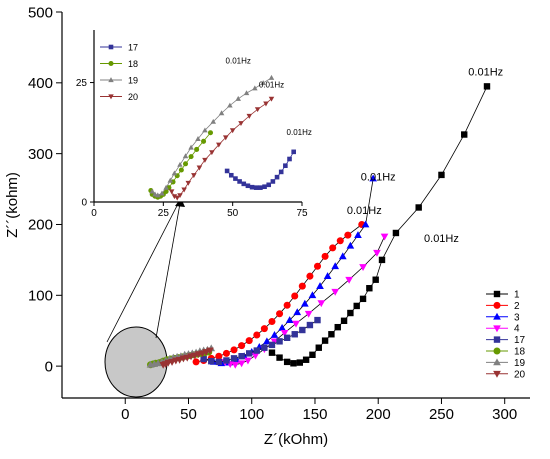 Image resolution: width=550 pixels, height=459 pixels. I want to click on legend-item-17: 17, so click(119, 48).